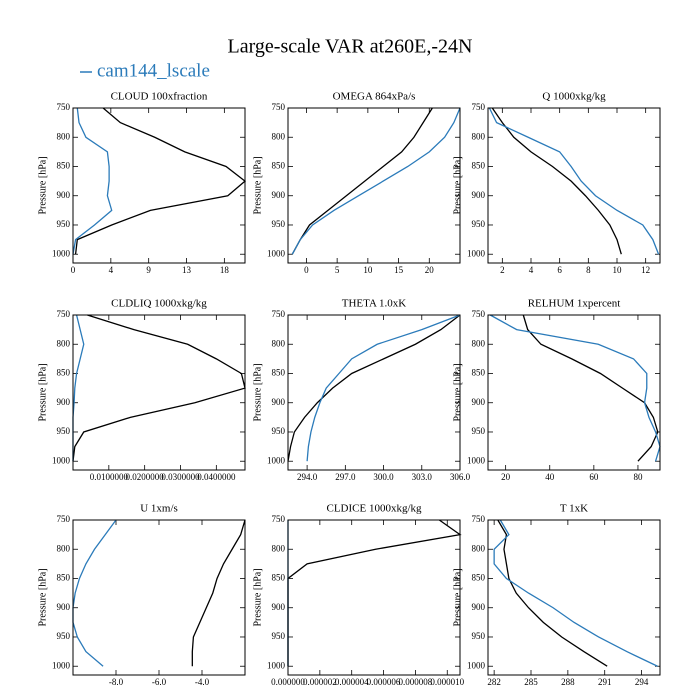  Describe the element at coordinates (645, 270) in the screenshot. I see `x-tick-label: 12` at that location.